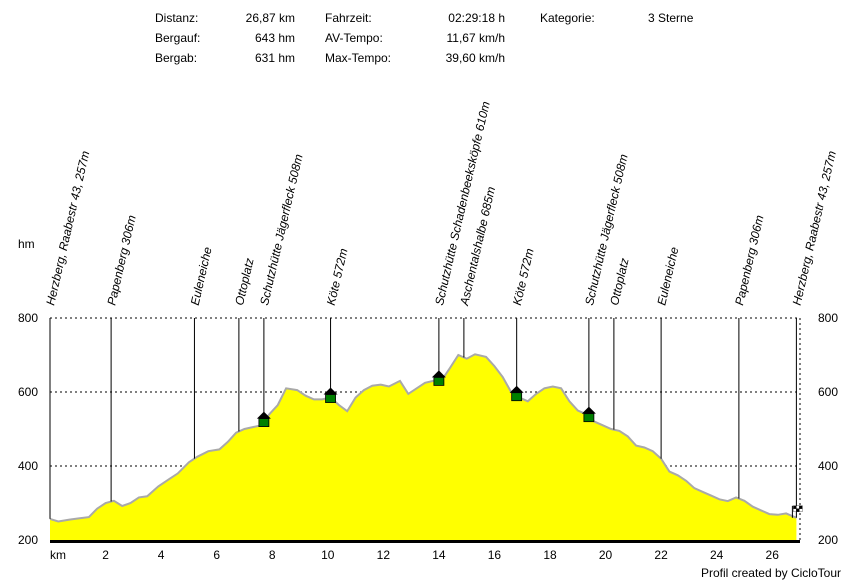 The height and width of the screenshot is (580, 849). What do you see at coordinates (828, 318) in the screenshot?
I see `y-tick-right-800: 800` at bounding box center [828, 318].